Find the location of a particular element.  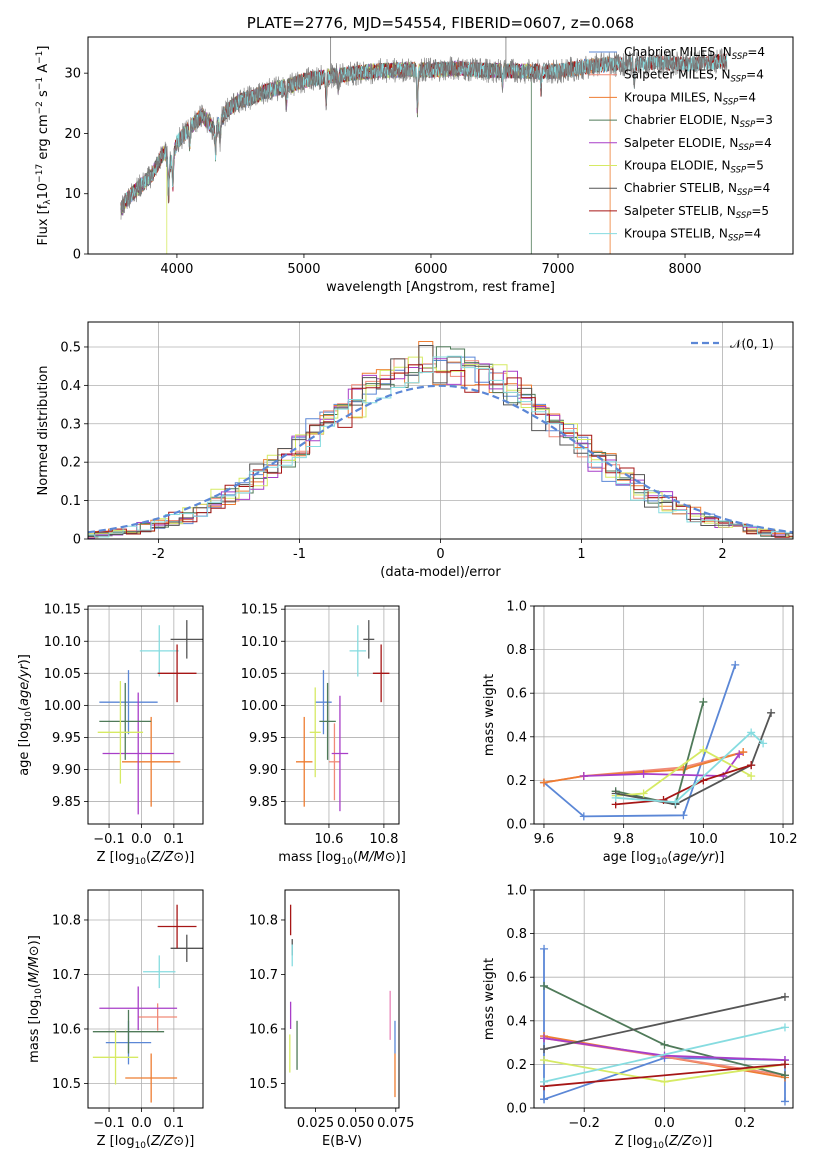

series-salpeter-elodie is located at coordinates (664, 1049).